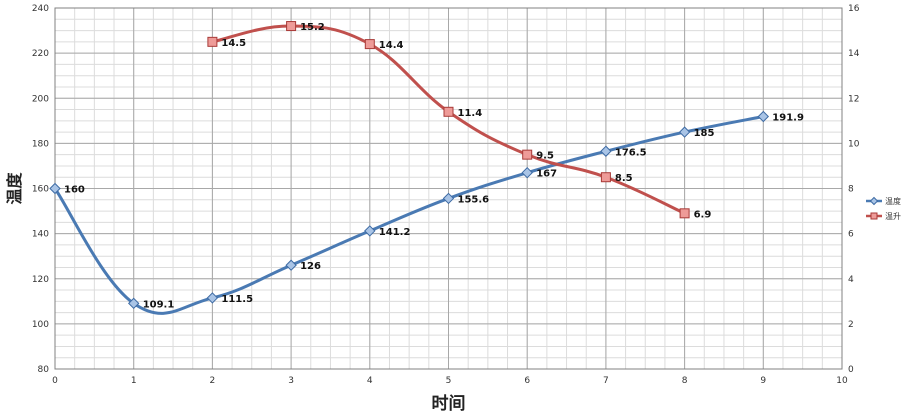 Image resolution: width=916 pixels, height=412 pixels. I want to click on x-tick-label: 10, so click(842, 381).